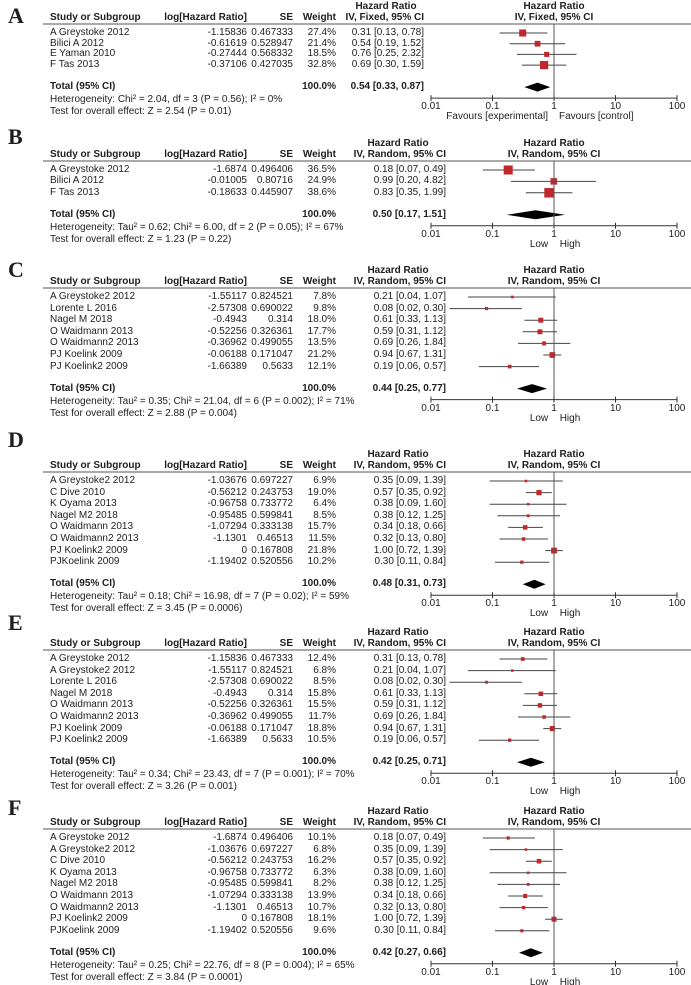 The width and height of the screenshot is (691, 985). What do you see at coordinates (409, 884) in the screenshot?
I see `hr-ci-value: 0.38 [0.12, 1.25]` at bounding box center [409, 884].